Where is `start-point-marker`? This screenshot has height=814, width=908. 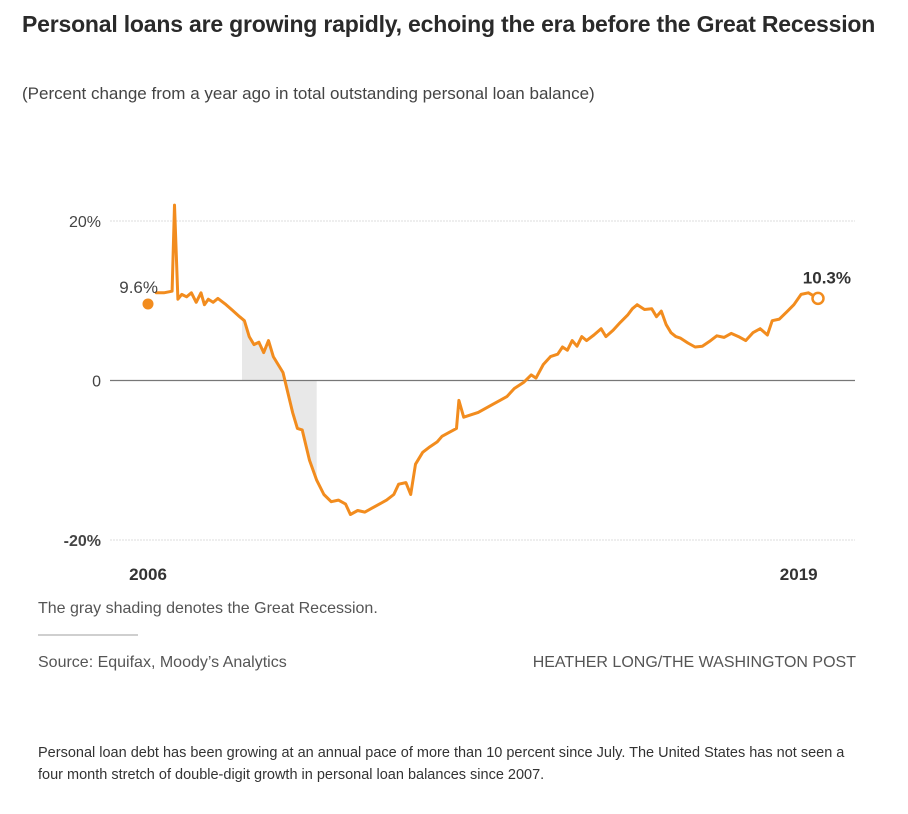
start-point-marker is located at coordinates (148, 304).